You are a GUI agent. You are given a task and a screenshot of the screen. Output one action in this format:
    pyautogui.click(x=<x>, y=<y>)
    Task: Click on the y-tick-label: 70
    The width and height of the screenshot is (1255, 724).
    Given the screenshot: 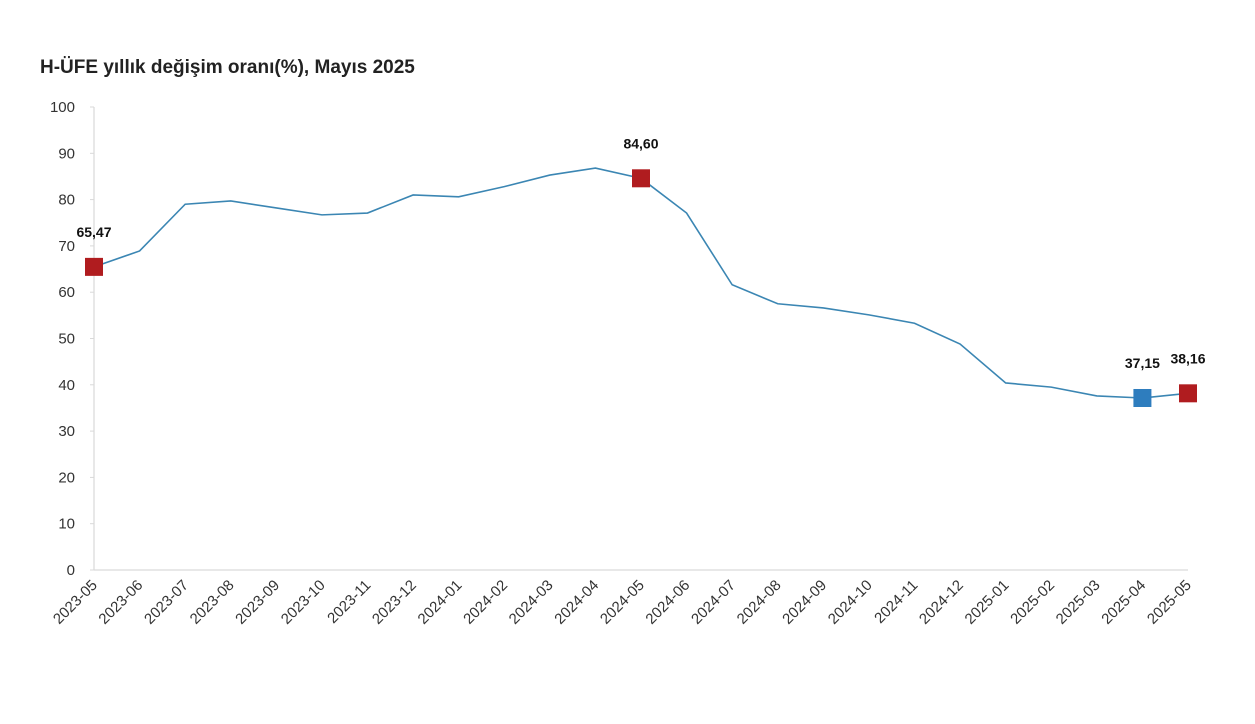 What is the action you would take?
    pyautogui.click(x=66, y=246)
    